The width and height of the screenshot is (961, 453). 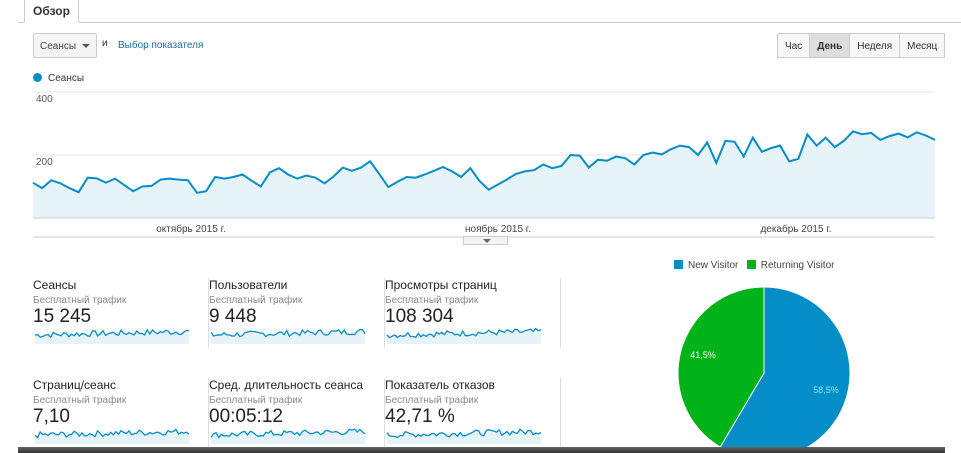 I want to click on pie-legend: New Visitor Returning Visitor, so click(x=754, y=265).